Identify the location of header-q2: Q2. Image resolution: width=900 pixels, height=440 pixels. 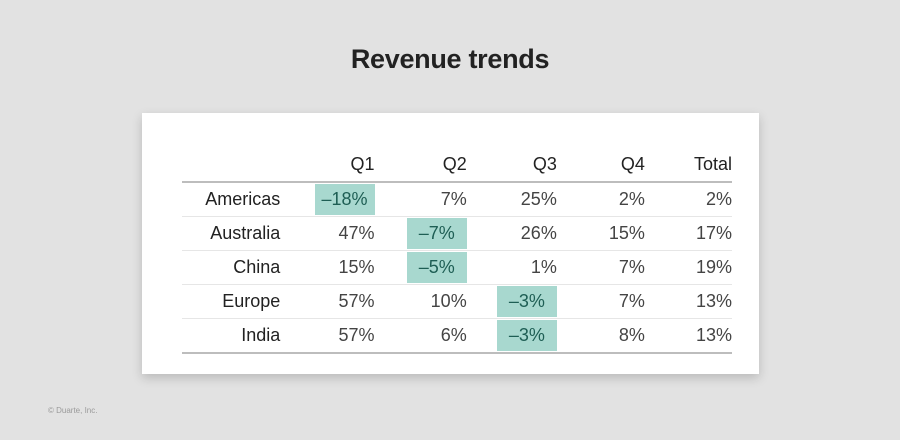
(420, 165).